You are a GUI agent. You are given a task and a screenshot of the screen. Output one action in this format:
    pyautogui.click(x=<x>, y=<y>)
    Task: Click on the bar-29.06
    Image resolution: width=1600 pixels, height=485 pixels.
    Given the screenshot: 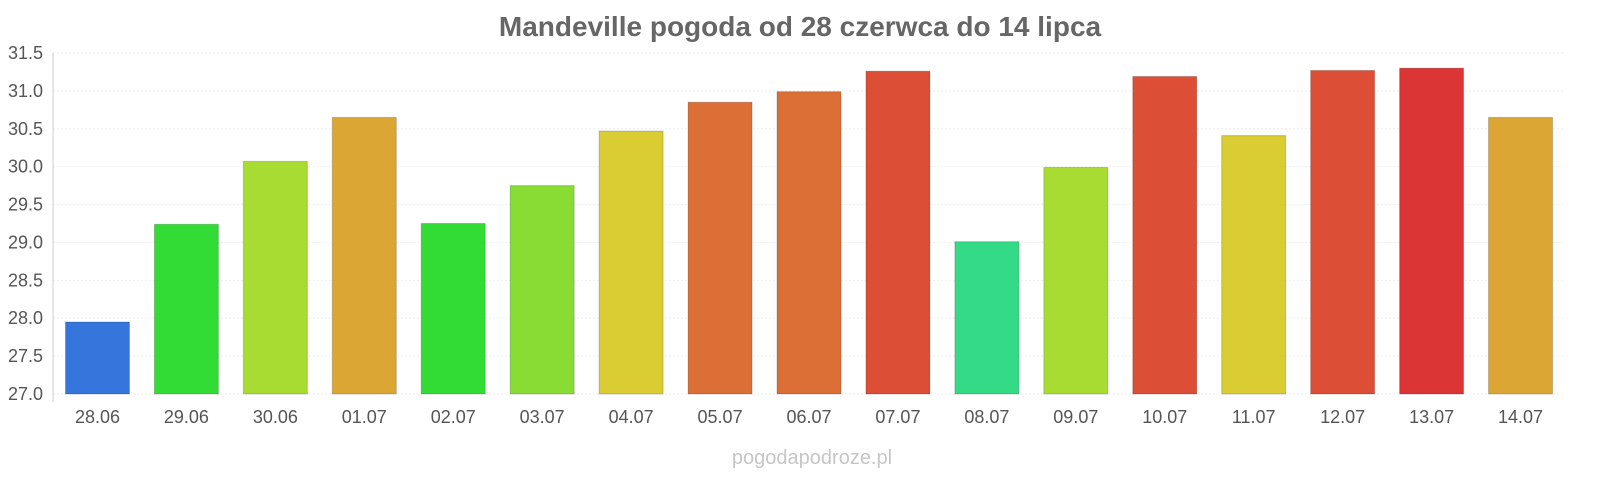 What is the action you would take?
    pyautogui.click(x=186, y=309)
    